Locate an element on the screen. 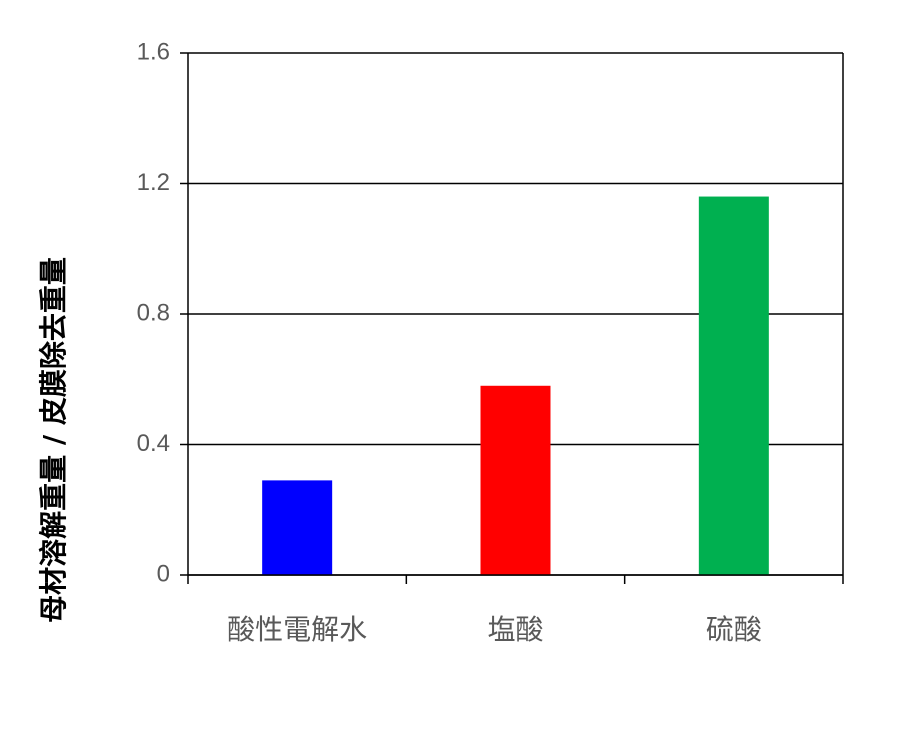 The width and height of the screenshot is (900, 735). x-tick-label: 硫酸 is located at coordinates (734, 629).